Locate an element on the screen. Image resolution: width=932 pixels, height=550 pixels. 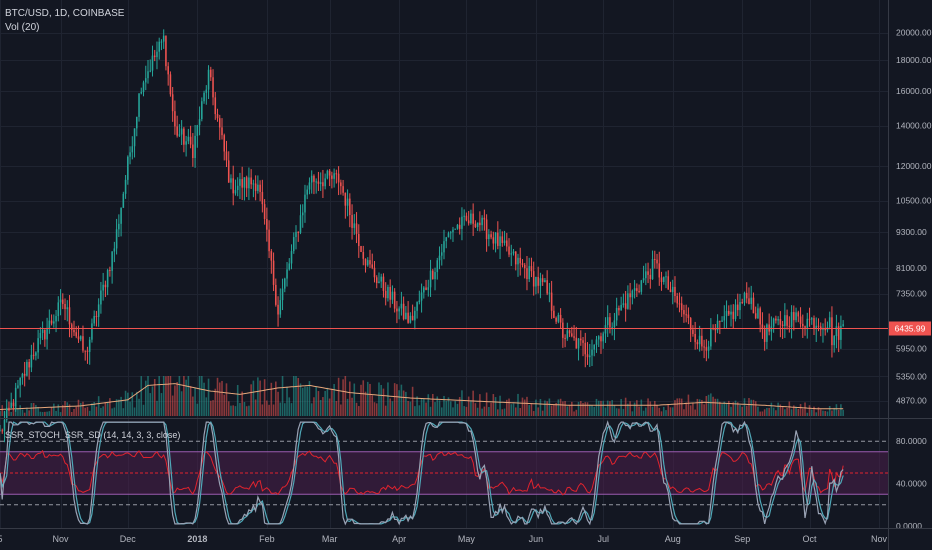
volume-bars is located at coordinates (422, 396).